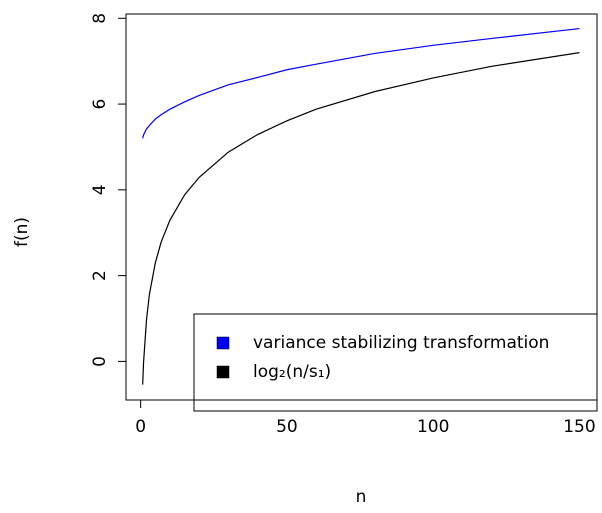 Image resolution: width=602 pixels, height=513 pixels. I want to click on x-tick-label: 100, so click(433, 427).